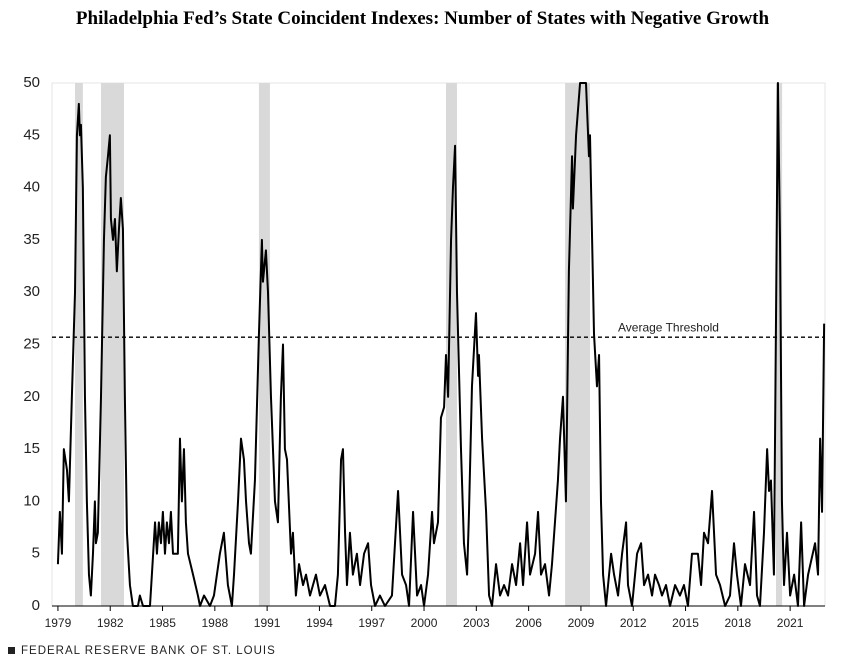 The image size is (845, 665). Describe the element at coordinates (476, 623) in the screenshot. I see `x-tick-label: 2003` at that location.